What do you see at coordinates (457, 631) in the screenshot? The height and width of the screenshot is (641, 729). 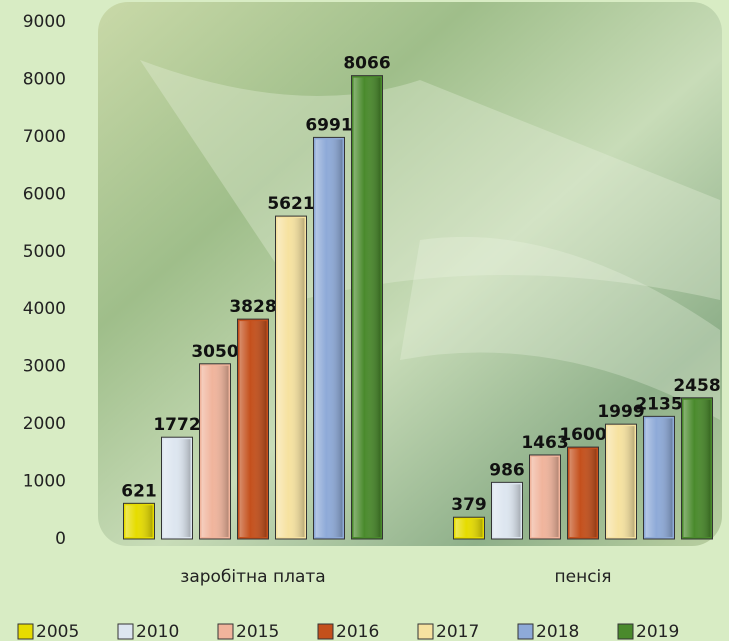 I see `legend-label: 2017` at bounding box center [457, 631].